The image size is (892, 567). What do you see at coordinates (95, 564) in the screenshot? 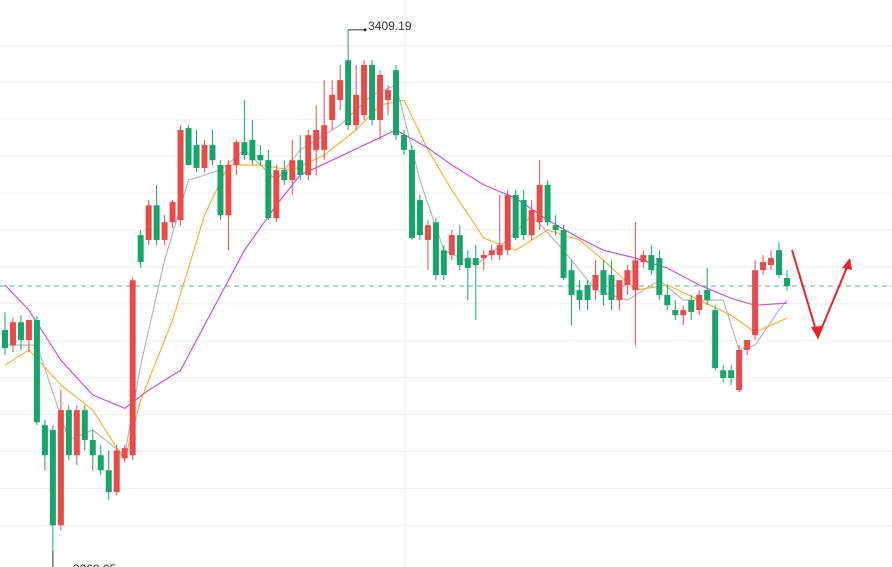
I see `low-label: 3268.05` at bounding box center [95, 564].